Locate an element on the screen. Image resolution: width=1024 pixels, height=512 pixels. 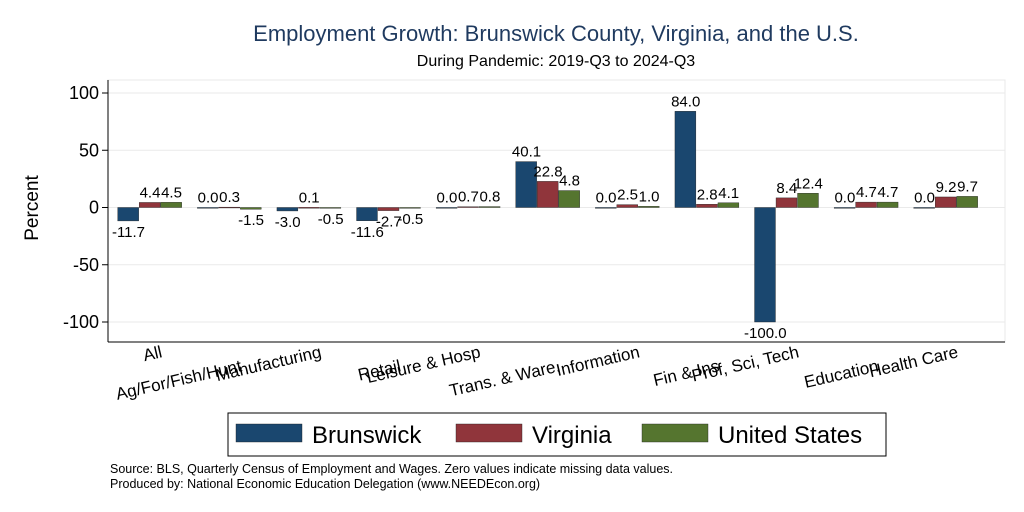
y-tick-label: 100 is located at coordinates (84, 93).